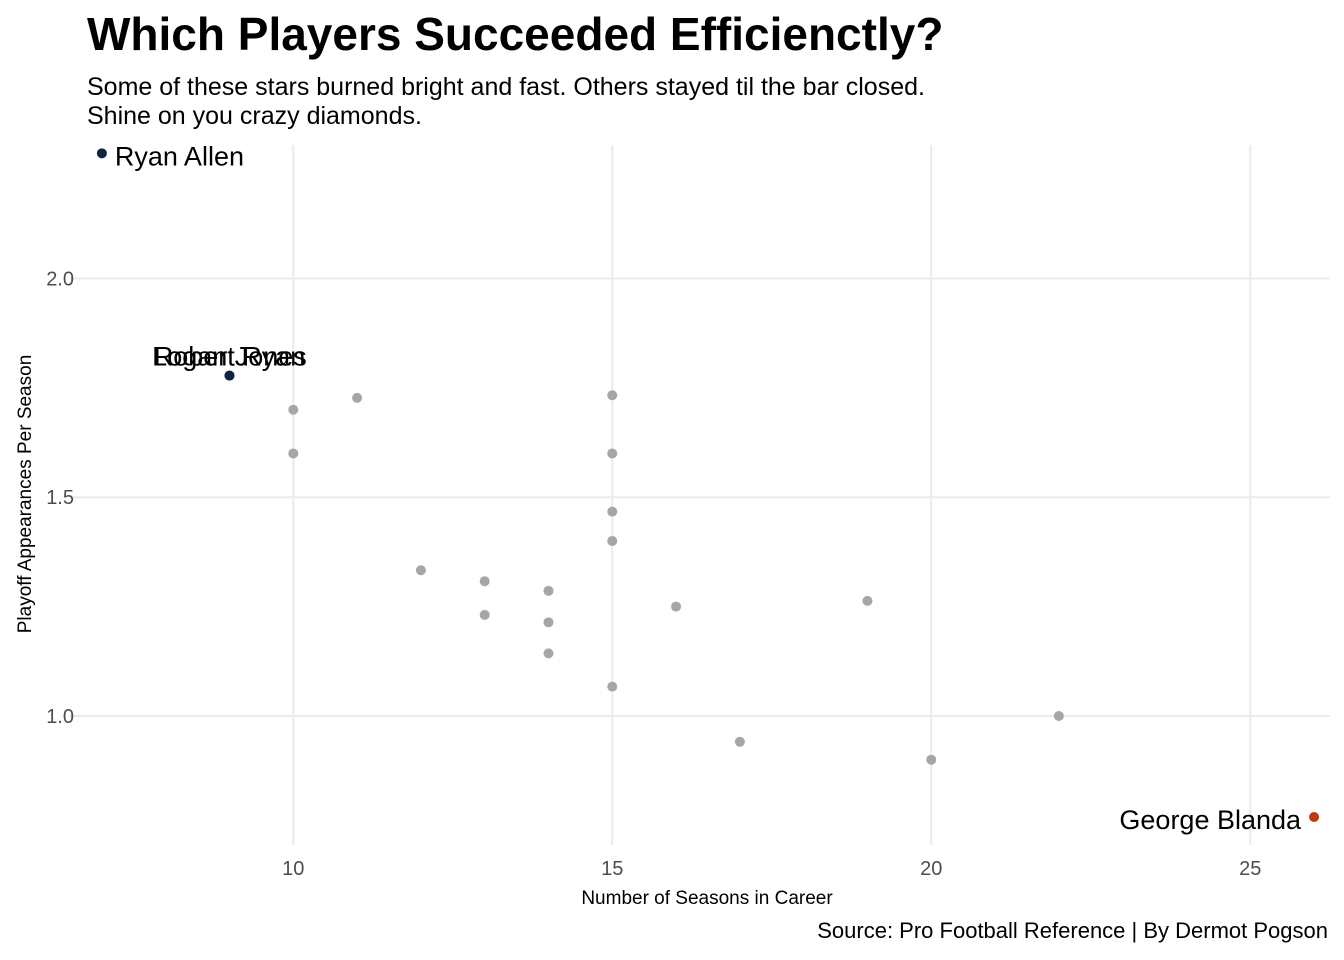 This screenshot has height=960, width=1344. Describe the element at coordinates (1250, 869) in the screenshot. I see `x-tick-label: 25` at that location.